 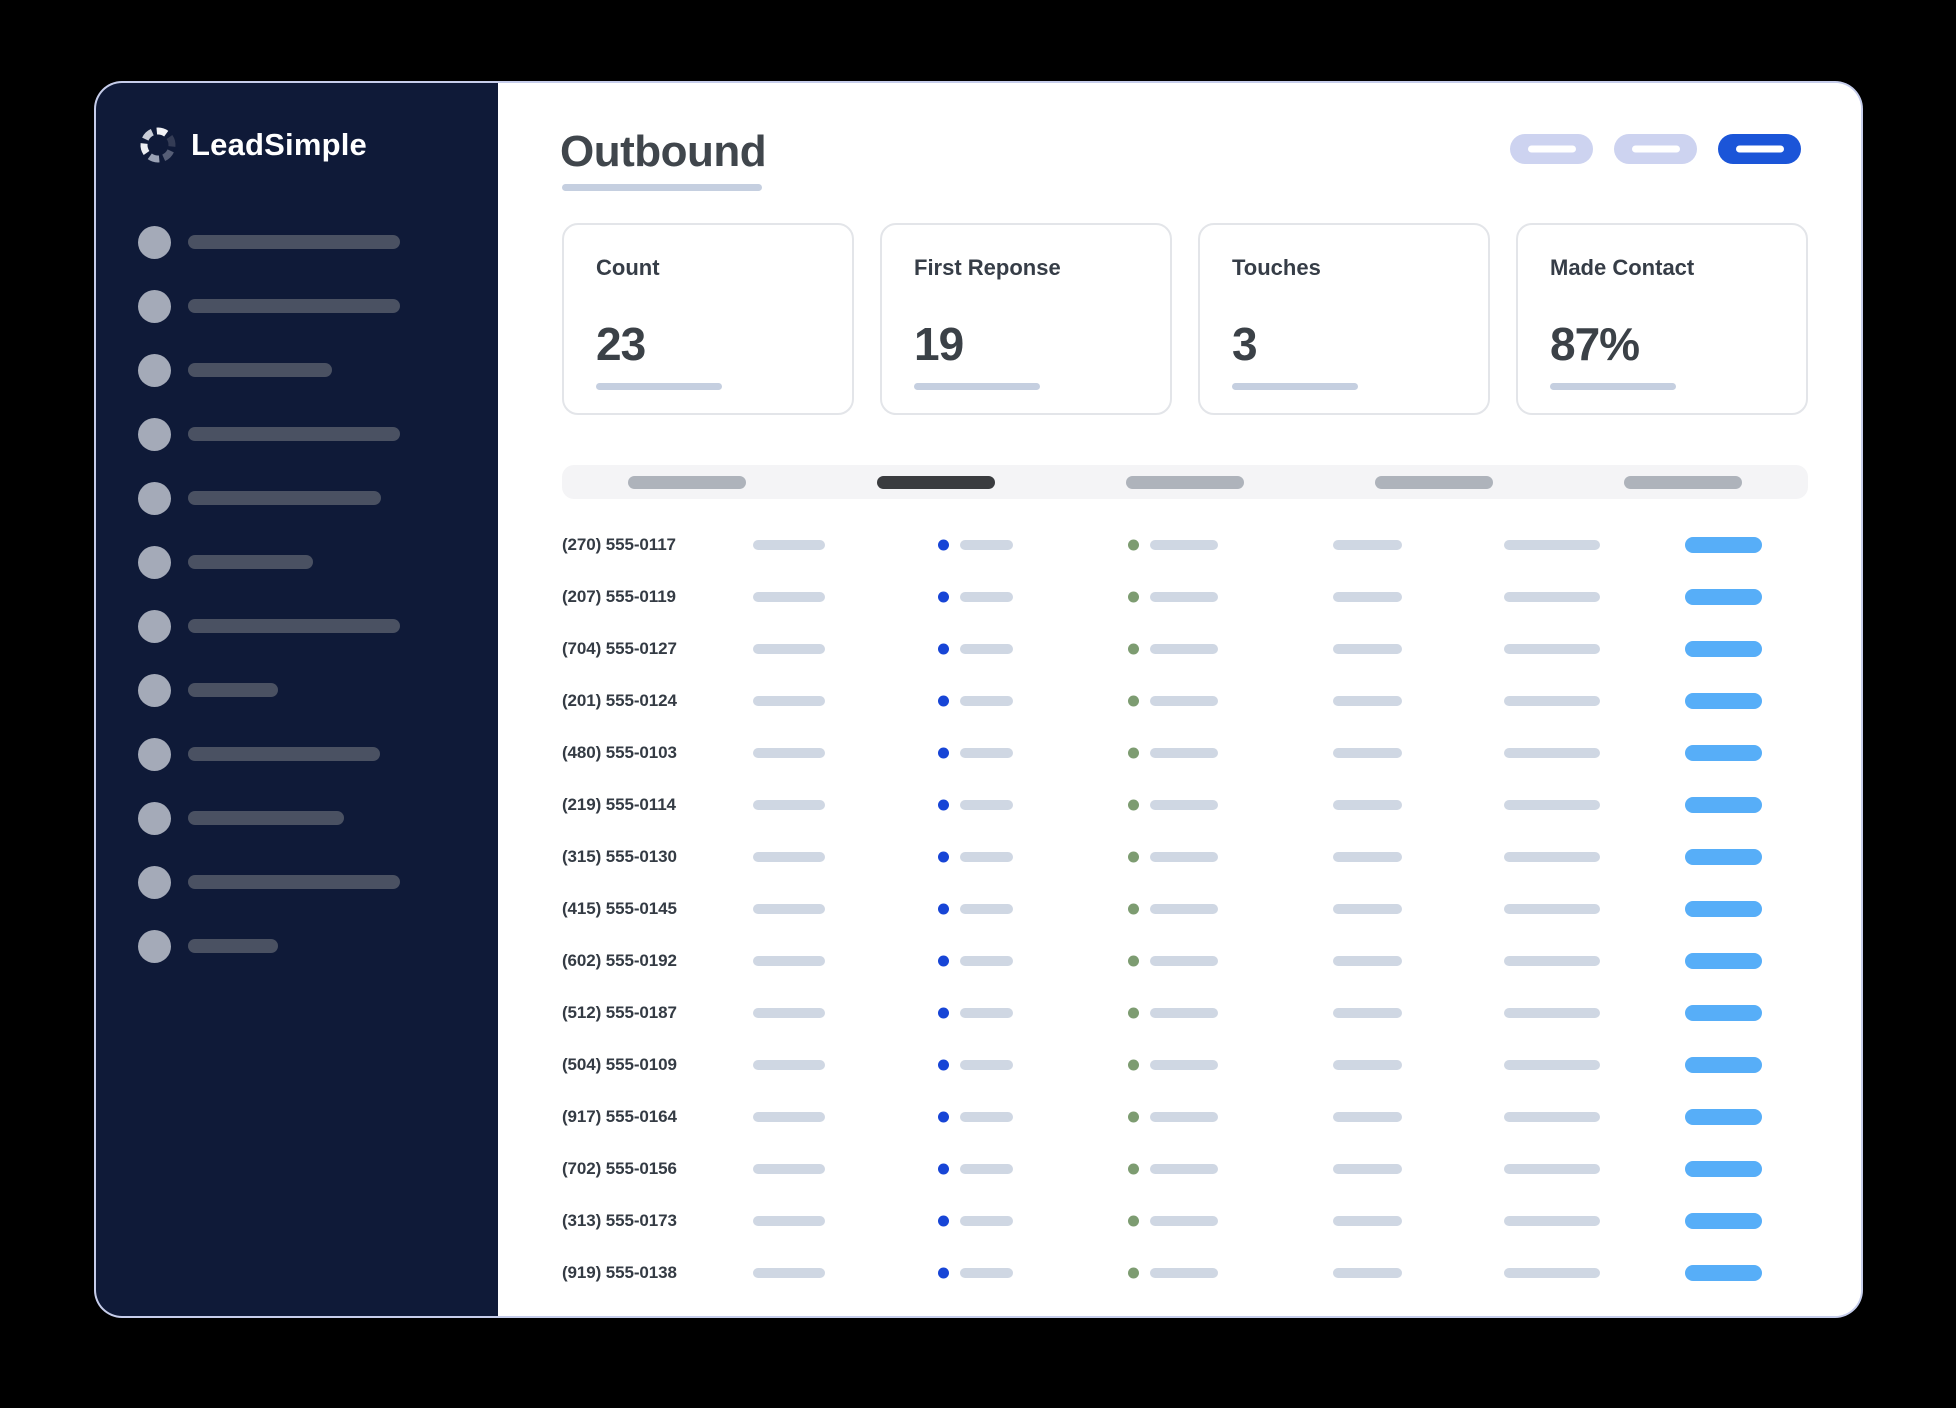 What do you see at coordinates (619, 960) in the screenshot?
I see `row-phone-number: (602) 555-0192` at bounding box center [619, 960].